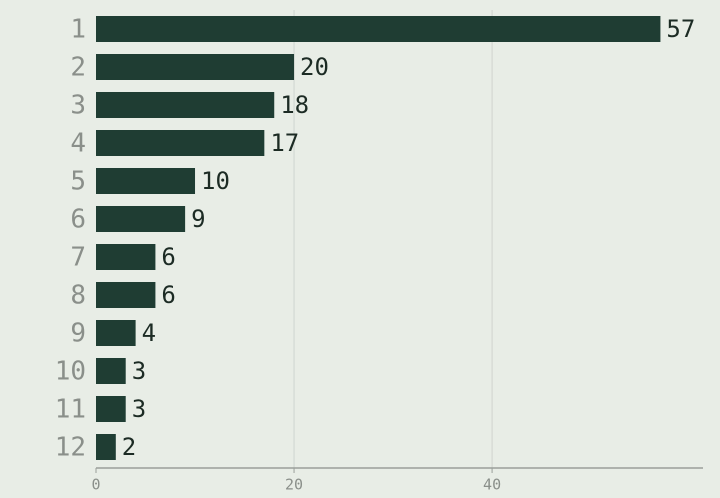  What do you see at coordinates (284, 143) in the screenshot?
I see `value-label: 17` at bounding box center [284, 143].